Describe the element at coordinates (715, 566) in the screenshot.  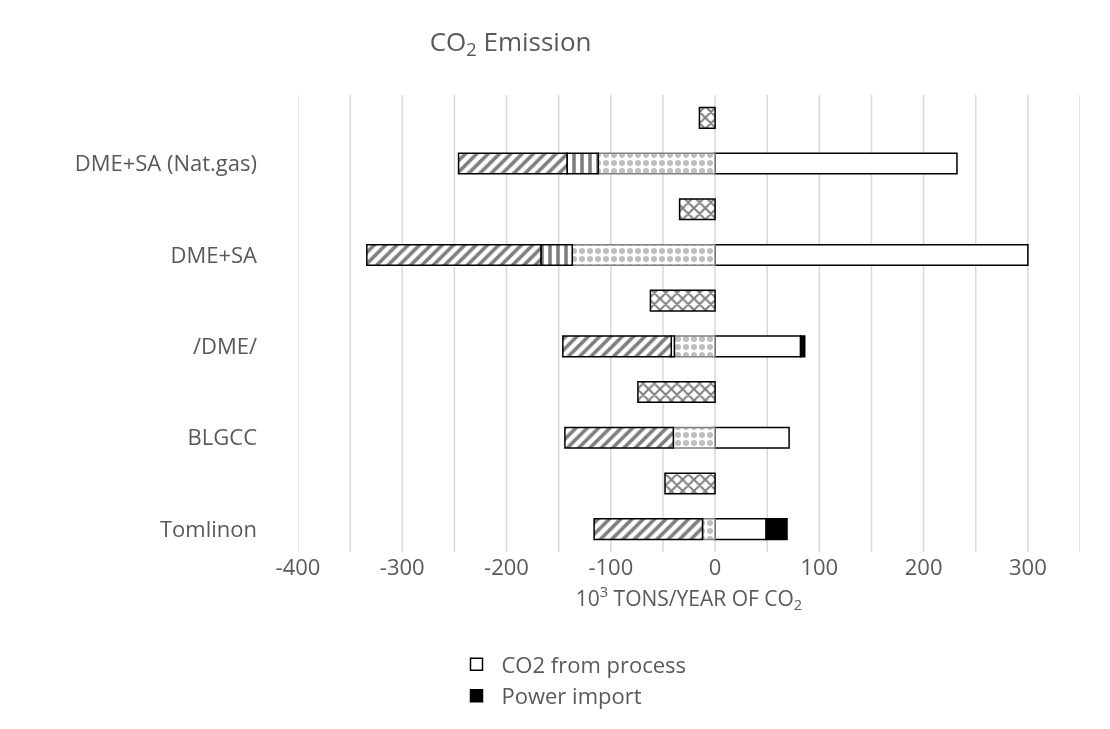
I see `x-tick-label: 0` at that location.